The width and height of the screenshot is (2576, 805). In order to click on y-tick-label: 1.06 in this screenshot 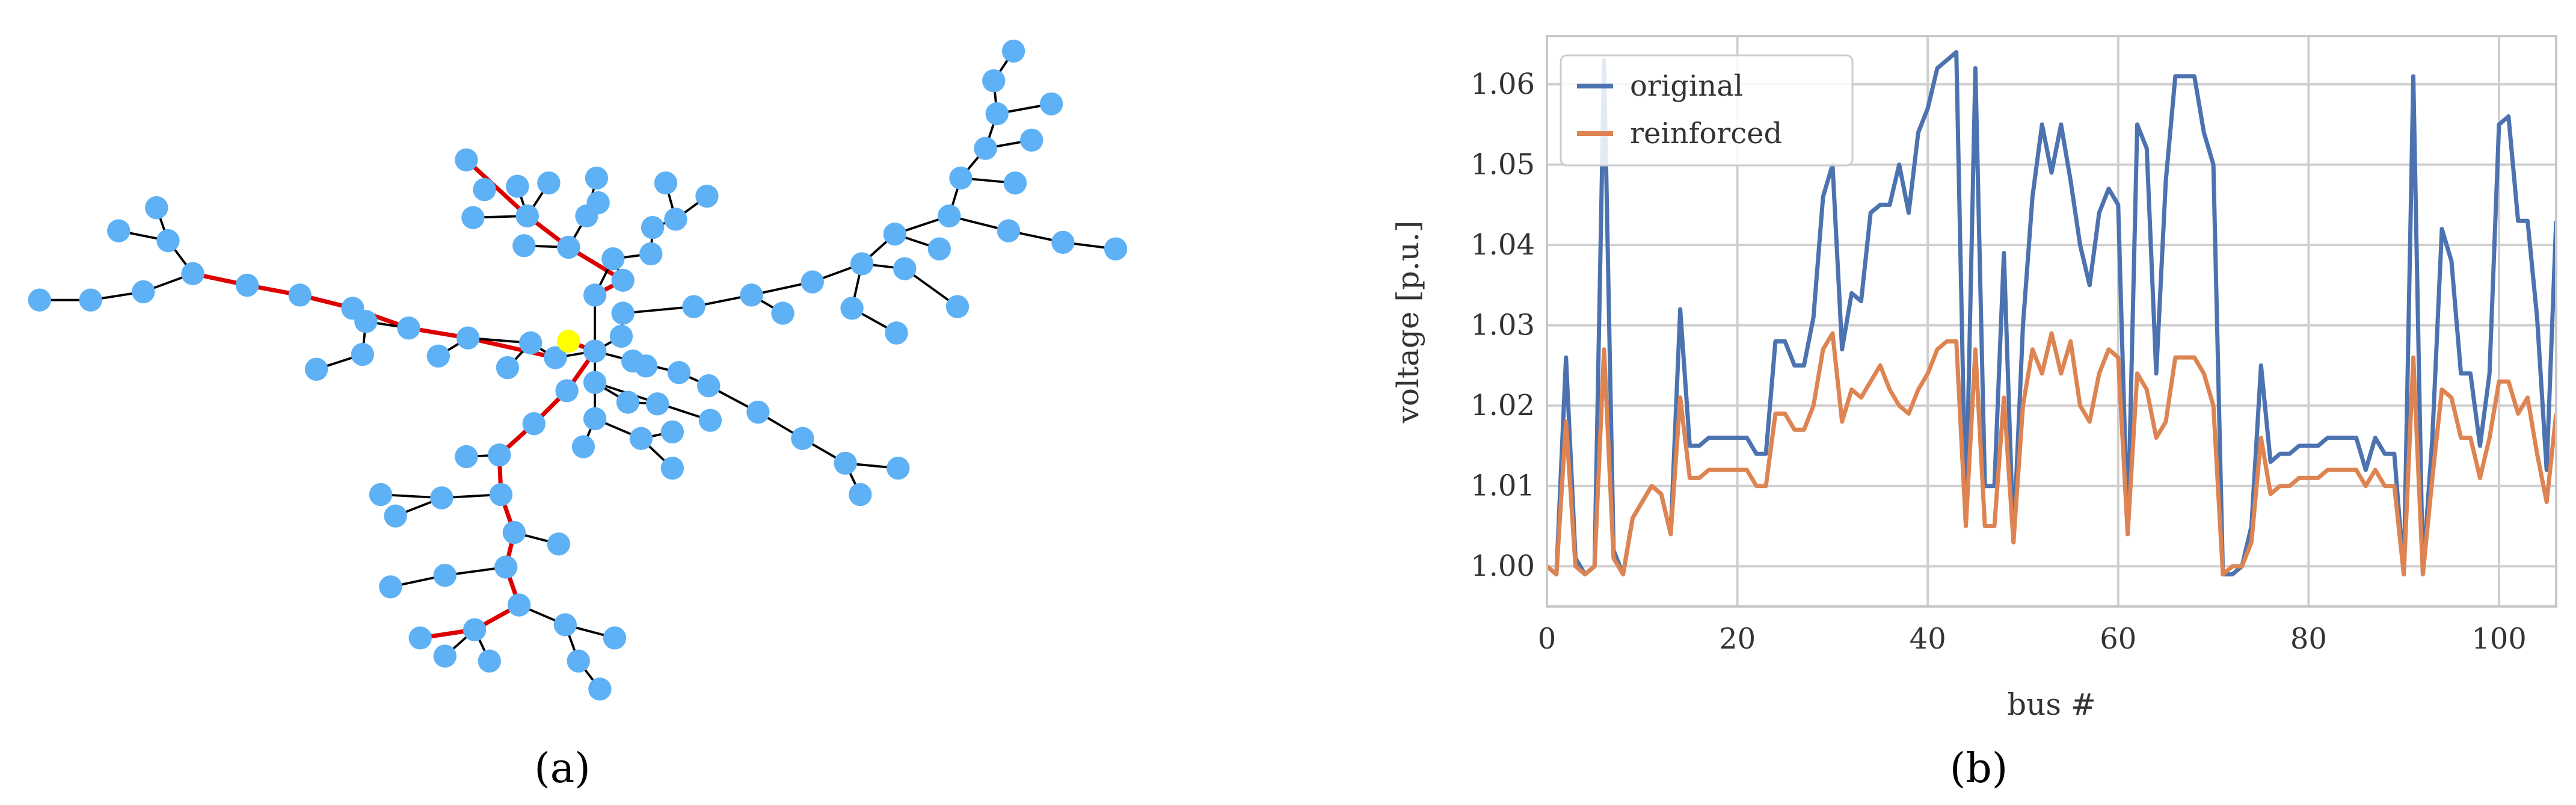, I will do `click(1503, 84)`.